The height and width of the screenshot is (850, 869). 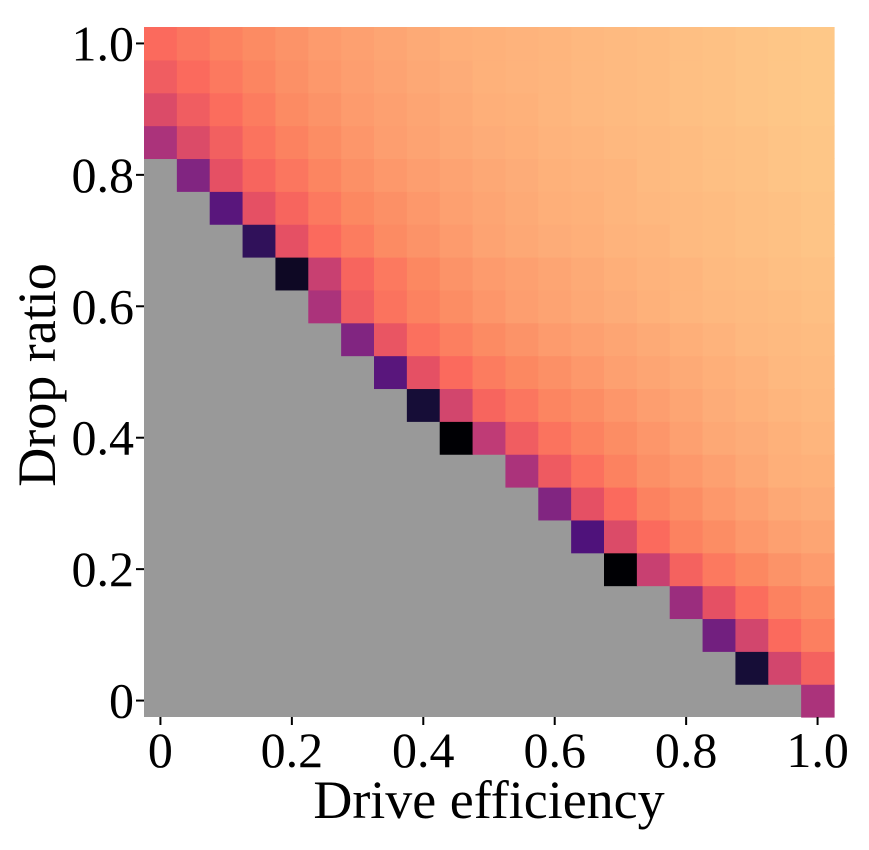 I want to click on y-tick-label: 0.4, so click(x=103, y=438).